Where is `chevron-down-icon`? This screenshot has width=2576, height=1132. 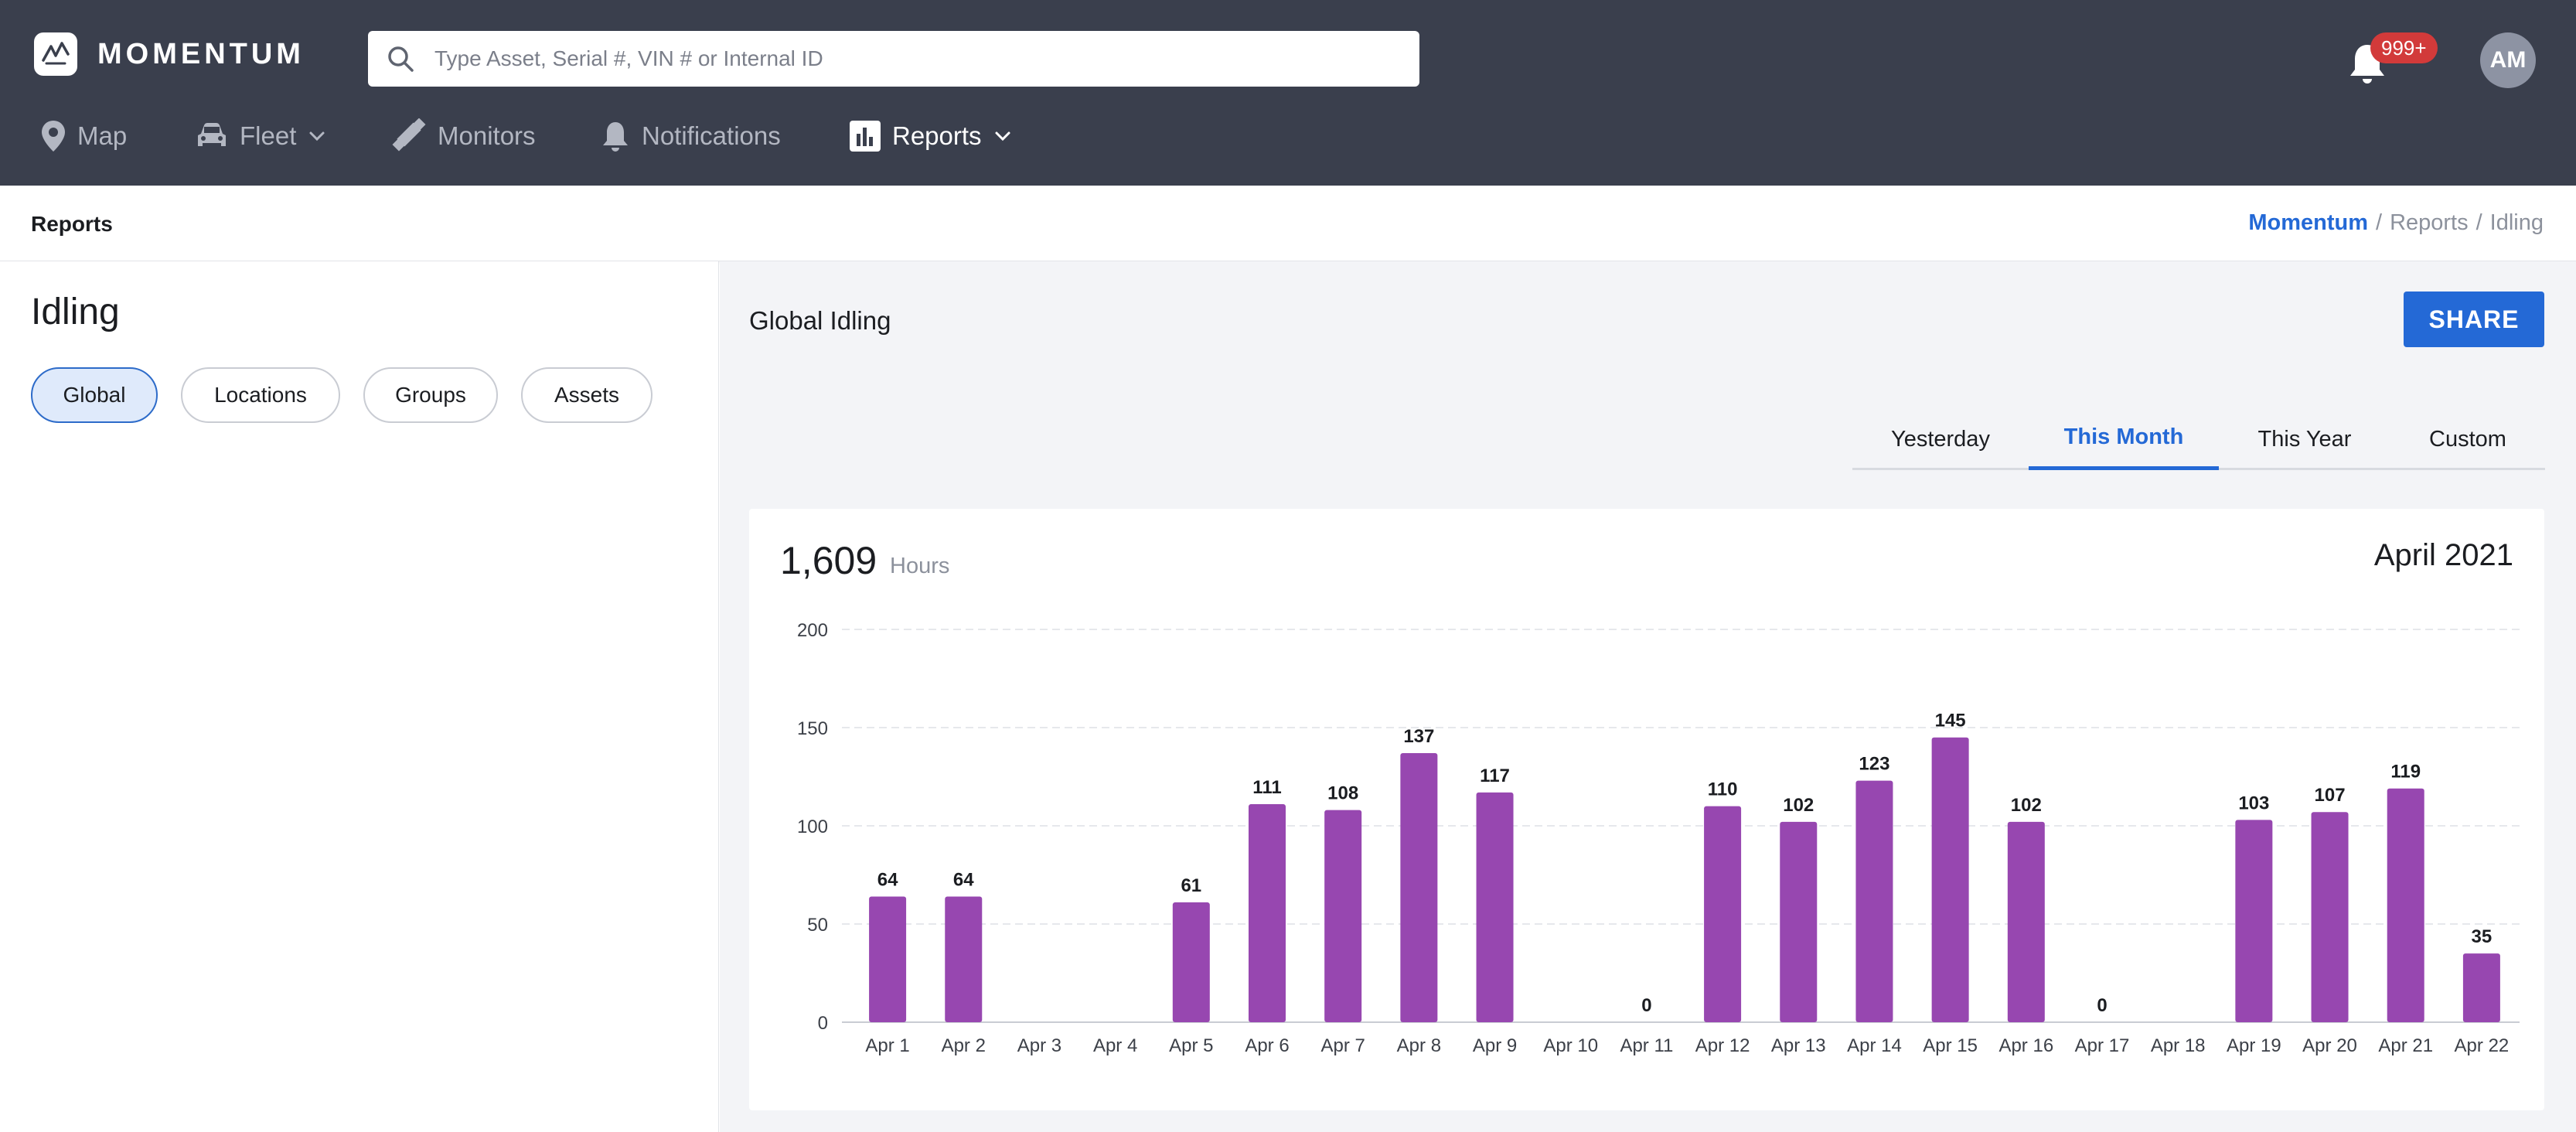
chevron-down-icon is located at coordinates (317, 136).